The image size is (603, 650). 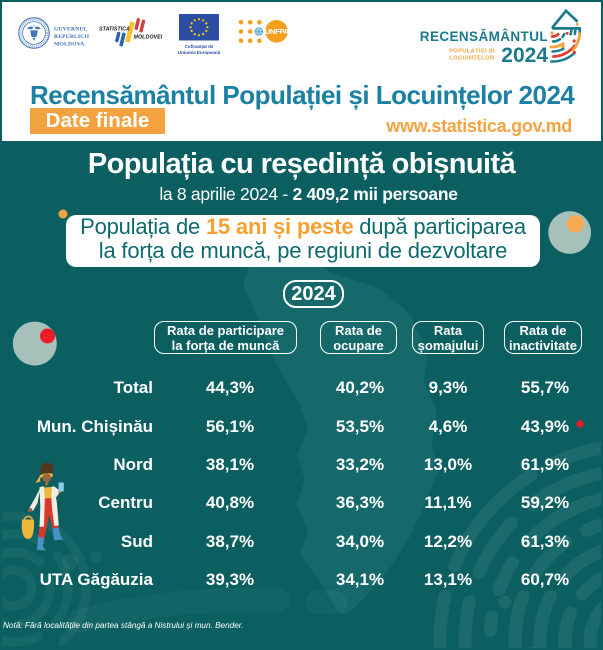 What do you see at coordinates (71, 30) in the screenshot?
I see `svg-text: GUVERNUL` at bounding box center [71, 30].